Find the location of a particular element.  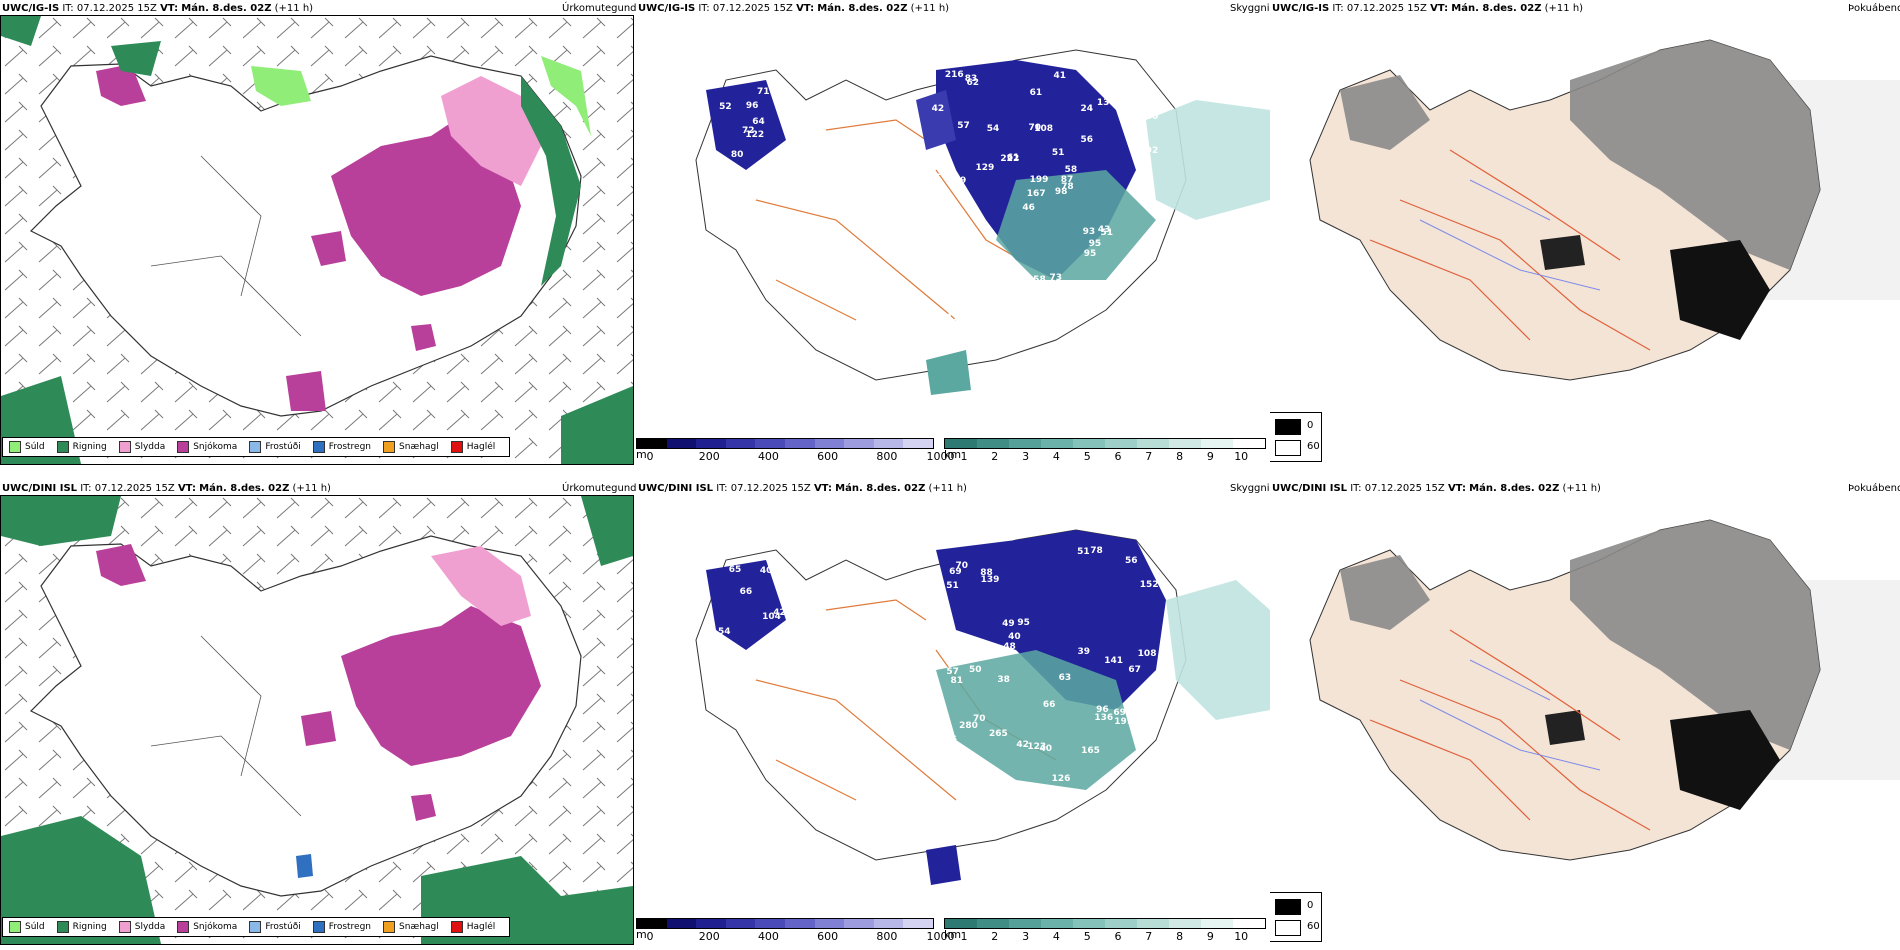

legend-item: Rigning is located at coordinates (81, 447).